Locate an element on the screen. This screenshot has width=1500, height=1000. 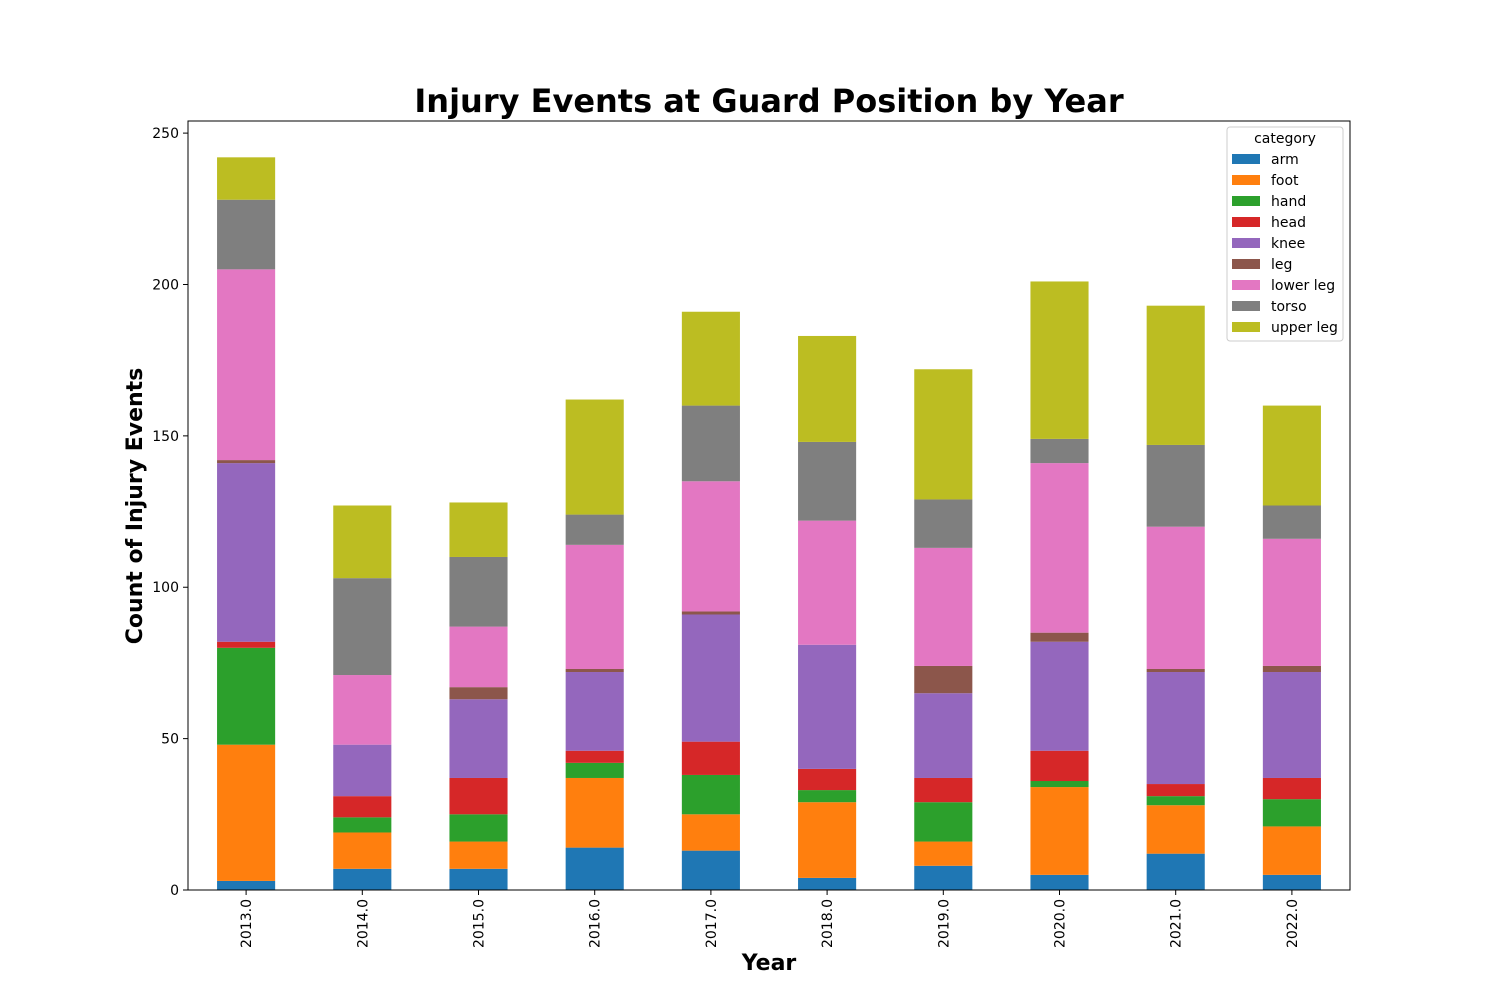
bar-upper-leg-2022.0 is located at coordinates (1291, 455).